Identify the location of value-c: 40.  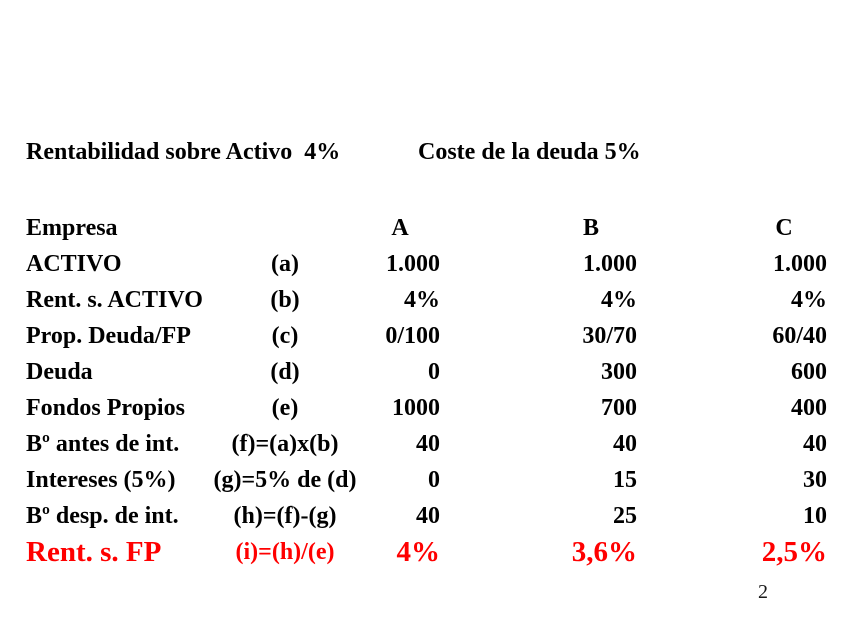
(815, 444).